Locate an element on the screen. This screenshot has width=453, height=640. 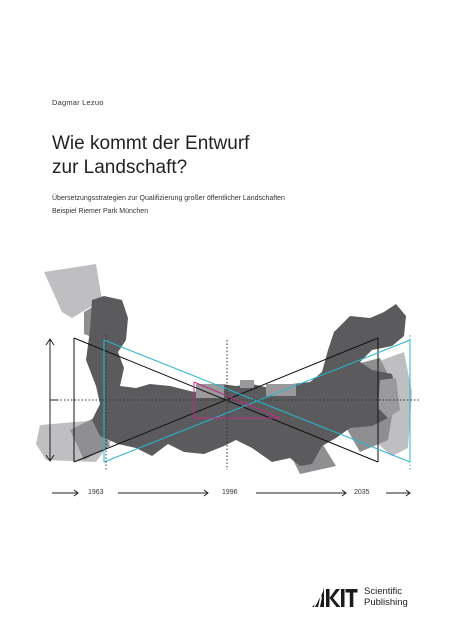
subtitle-line-2: Beispiel Riemer Park München is located at coordinates (100, 211).